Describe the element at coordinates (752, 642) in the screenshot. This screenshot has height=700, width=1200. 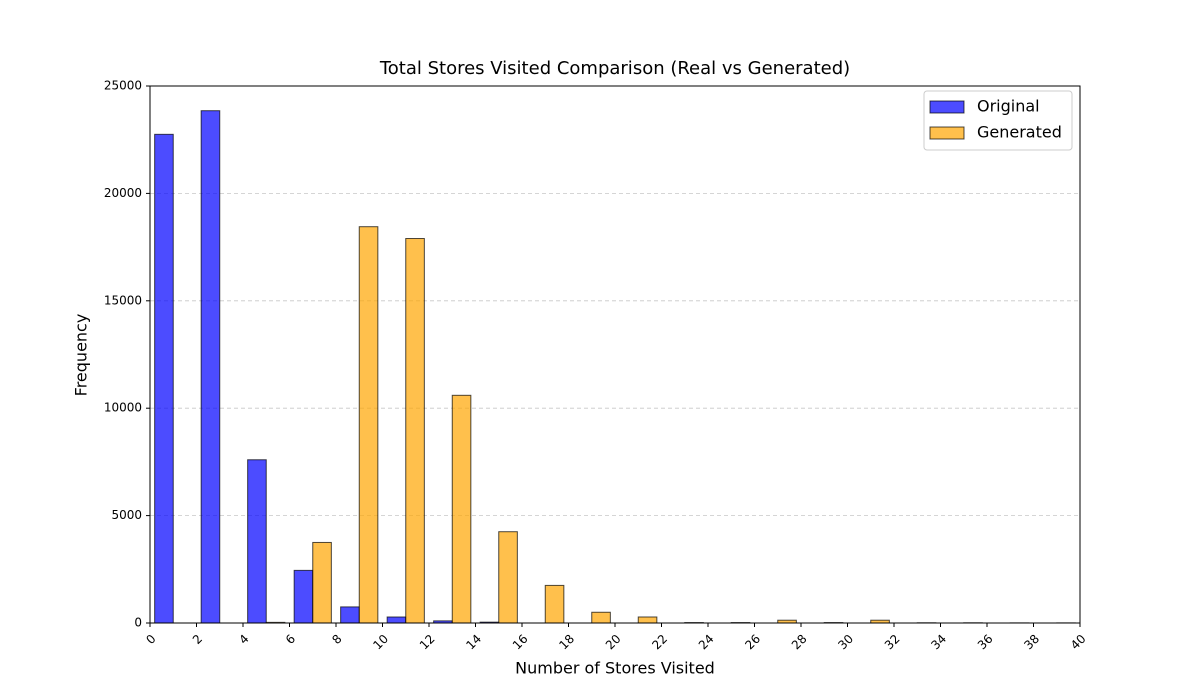
I see `x-tick-label: 26` at that location.